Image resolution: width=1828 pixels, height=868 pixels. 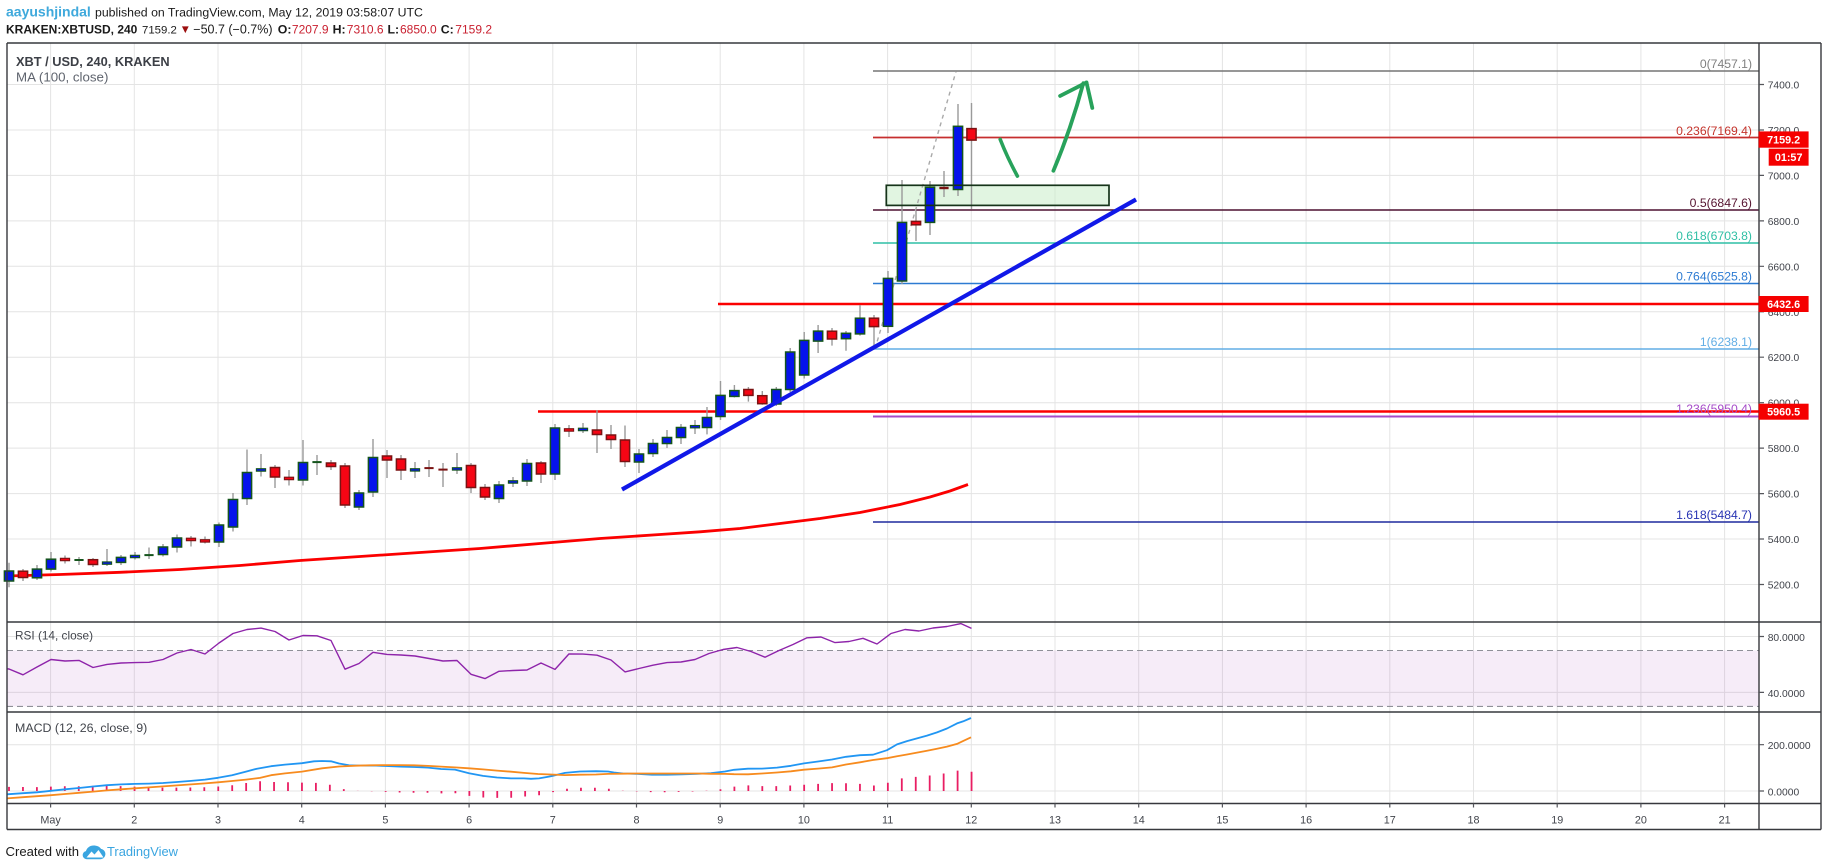 I want to click on svg-text: 10, so click(x=804, y=821).